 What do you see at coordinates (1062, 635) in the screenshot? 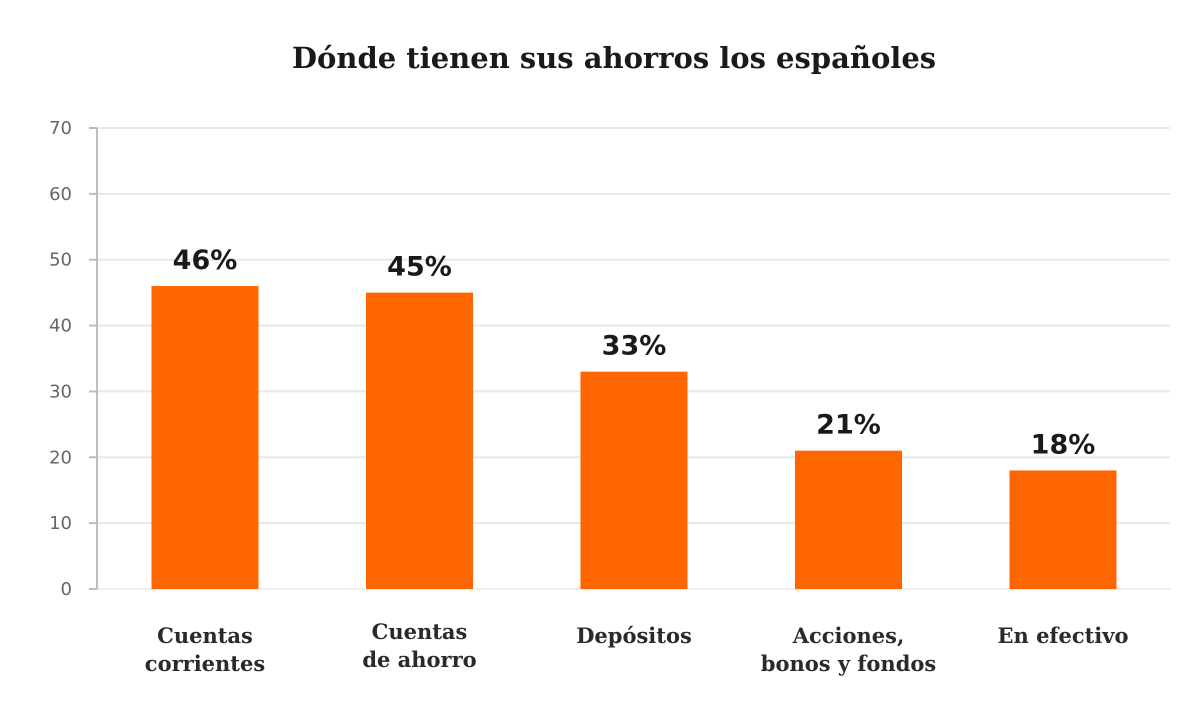
I see `x-tick-label: En efectivo` at bounding box center [1062, 635].